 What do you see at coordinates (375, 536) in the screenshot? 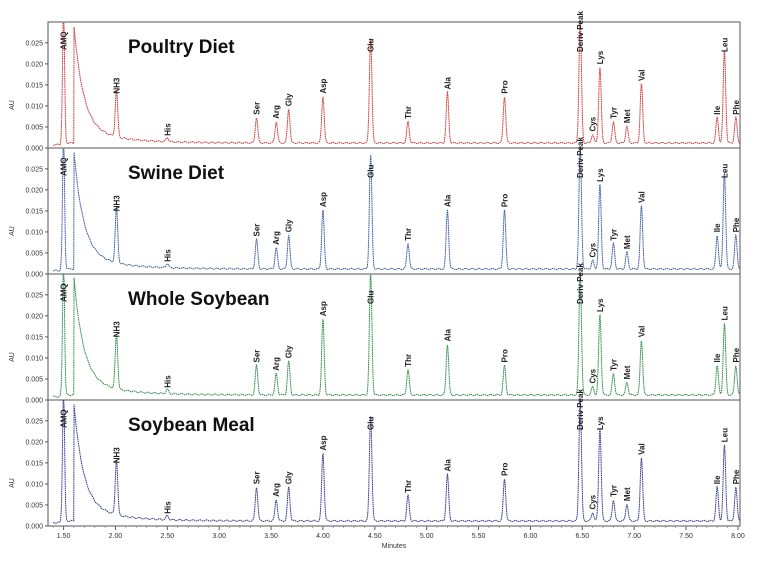
I see `x-tick-label: 4.50` at bounding box center [375, 536].